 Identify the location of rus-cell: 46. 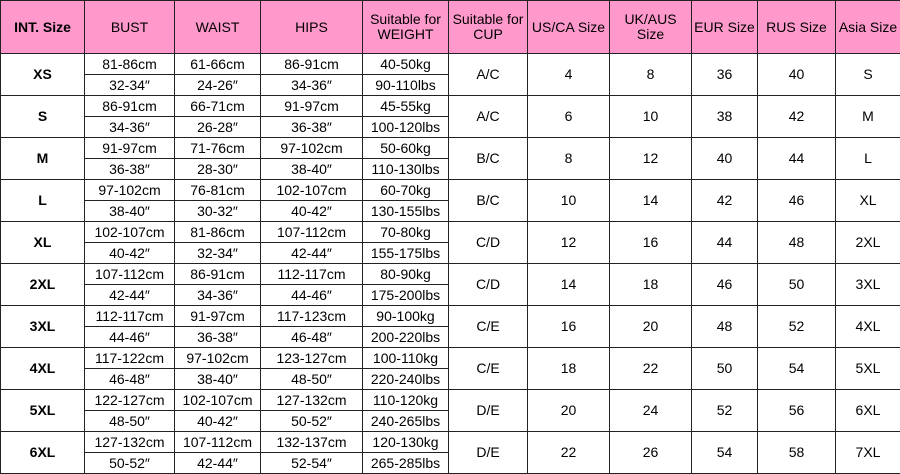
(797, 201).